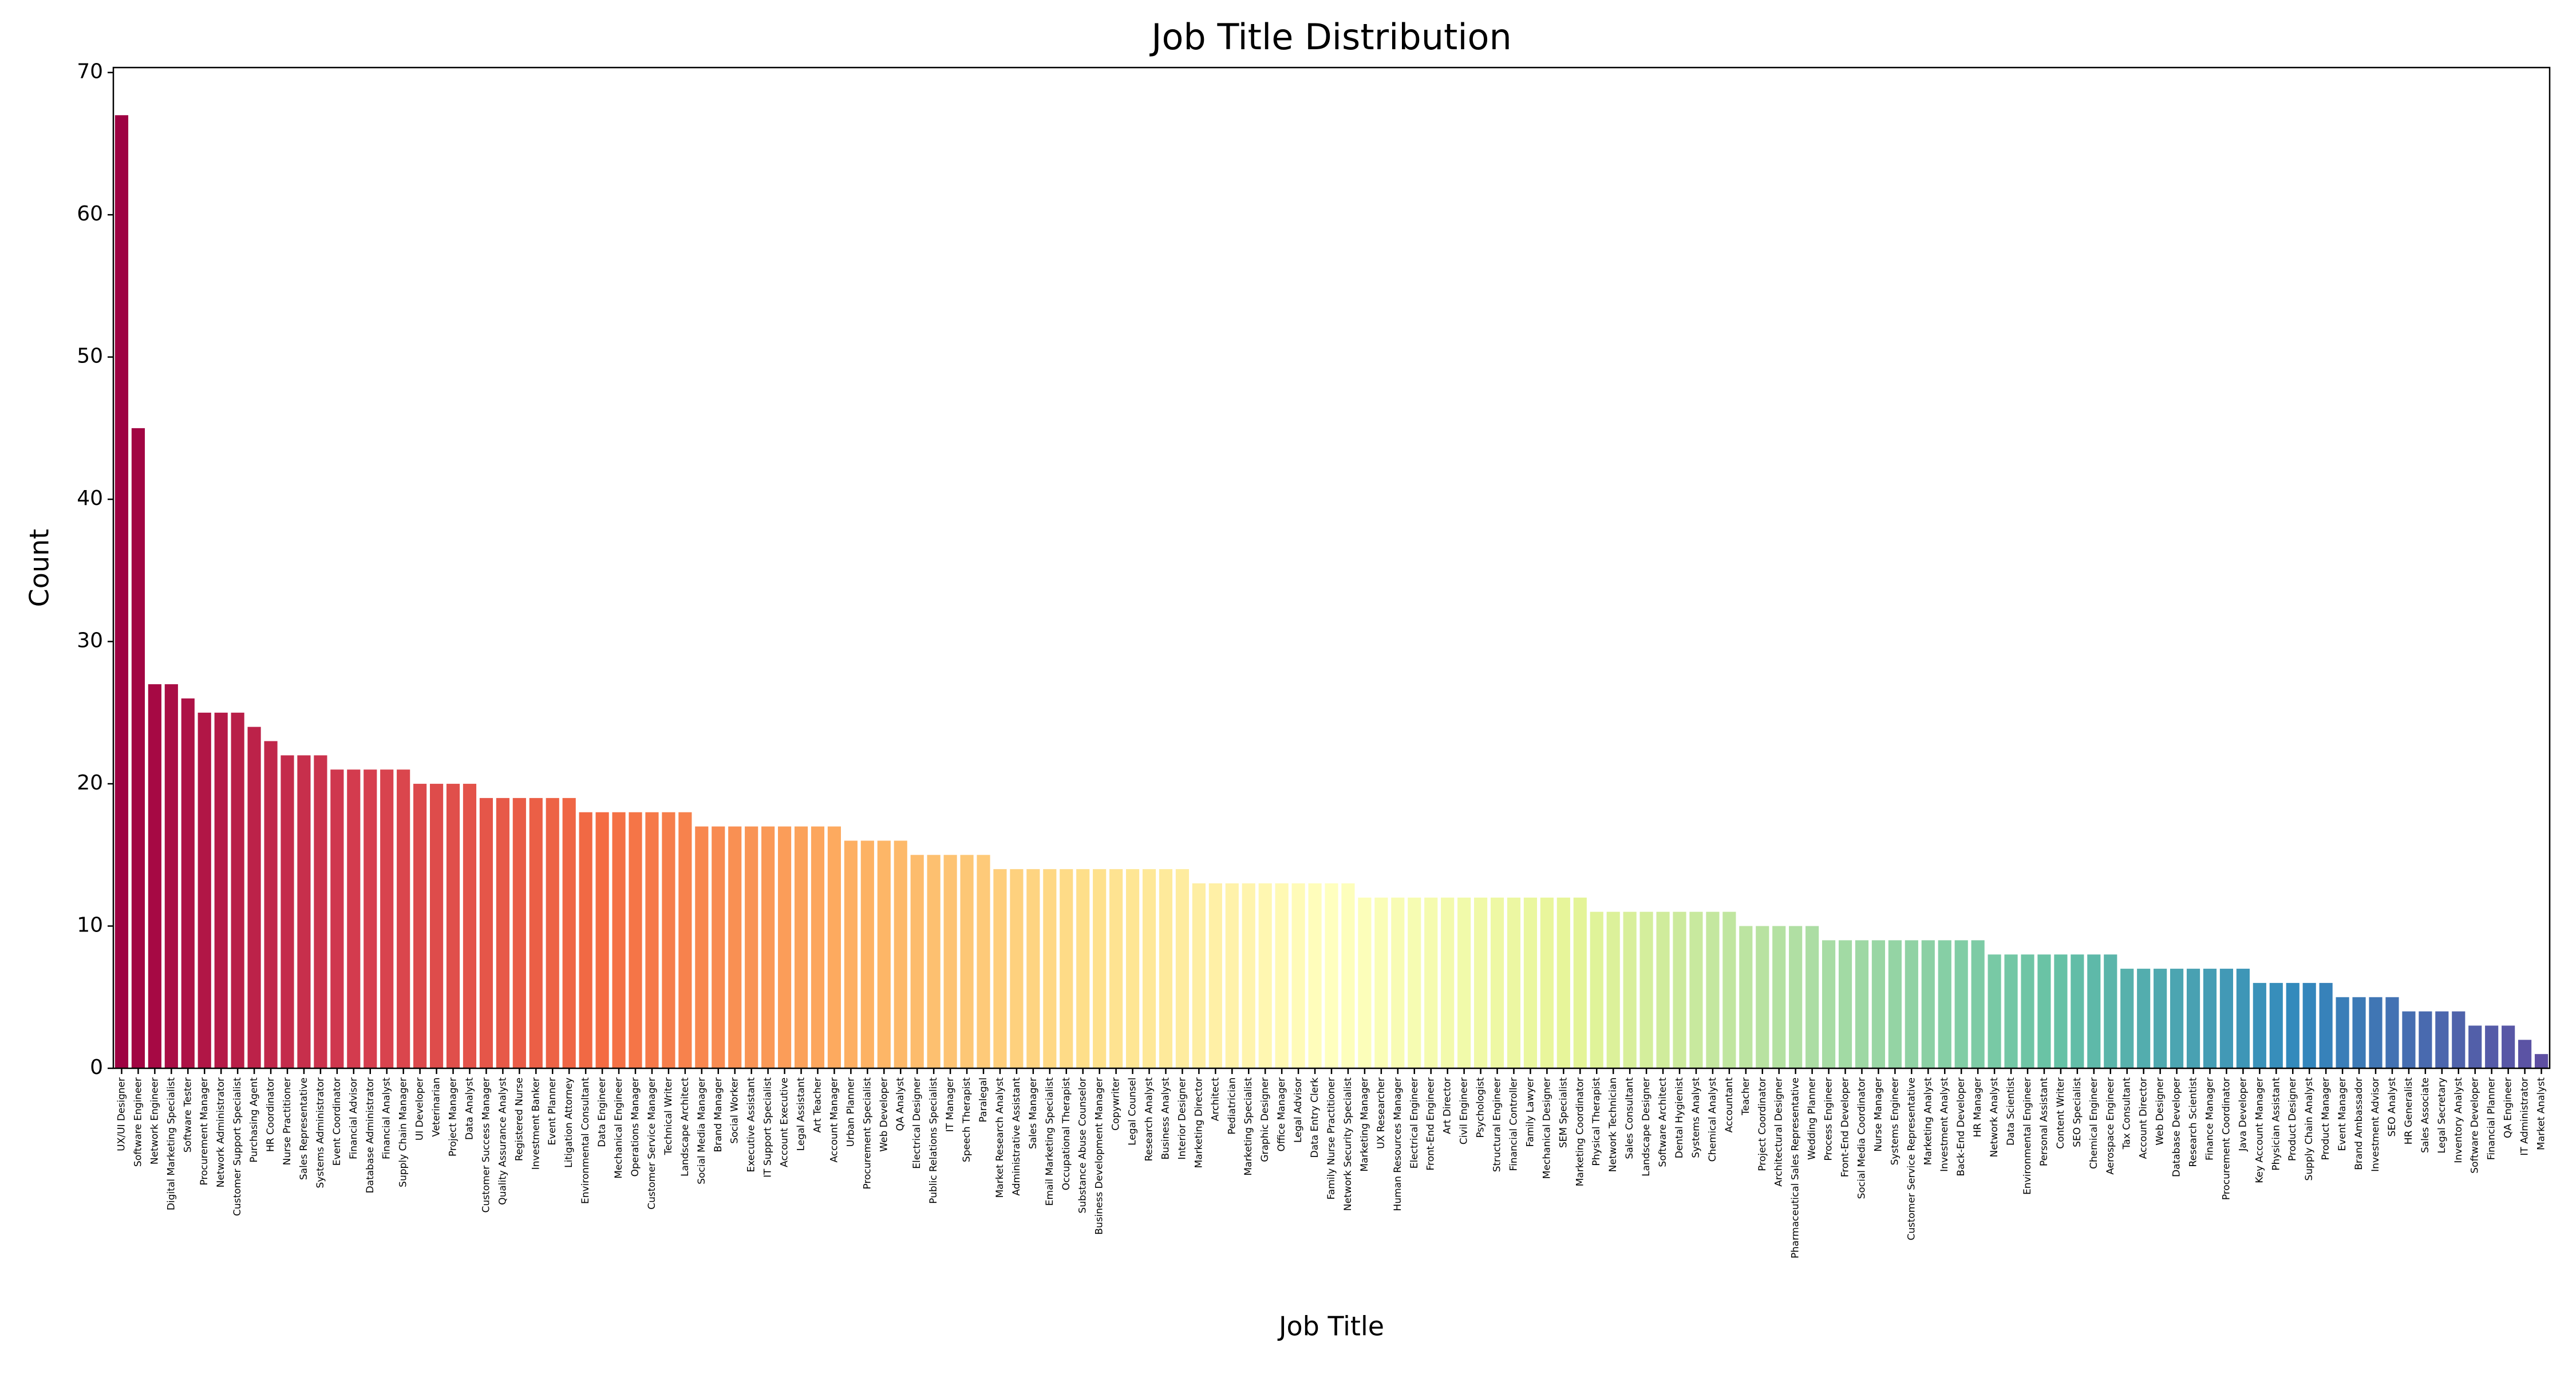  Describe the element at coordinates (2525, 1116) in the screenshot. I see `x-tick-label: IT Administrator` at that location.